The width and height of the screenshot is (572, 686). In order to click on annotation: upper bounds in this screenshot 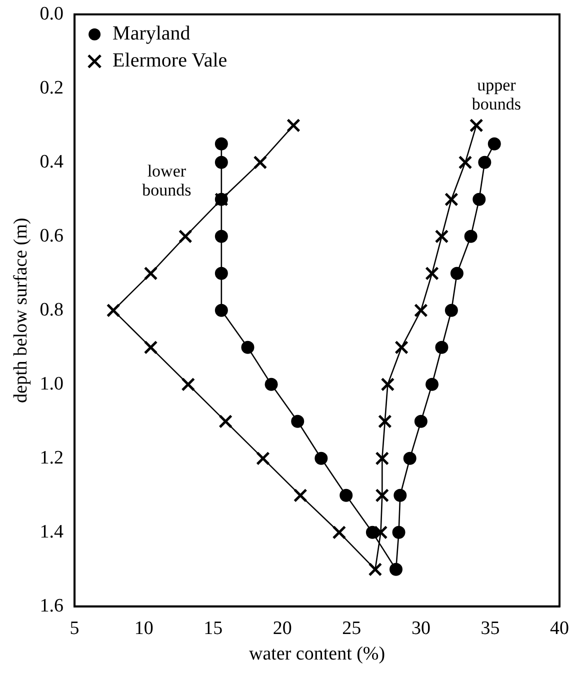, I will do `click(497, 95)`.